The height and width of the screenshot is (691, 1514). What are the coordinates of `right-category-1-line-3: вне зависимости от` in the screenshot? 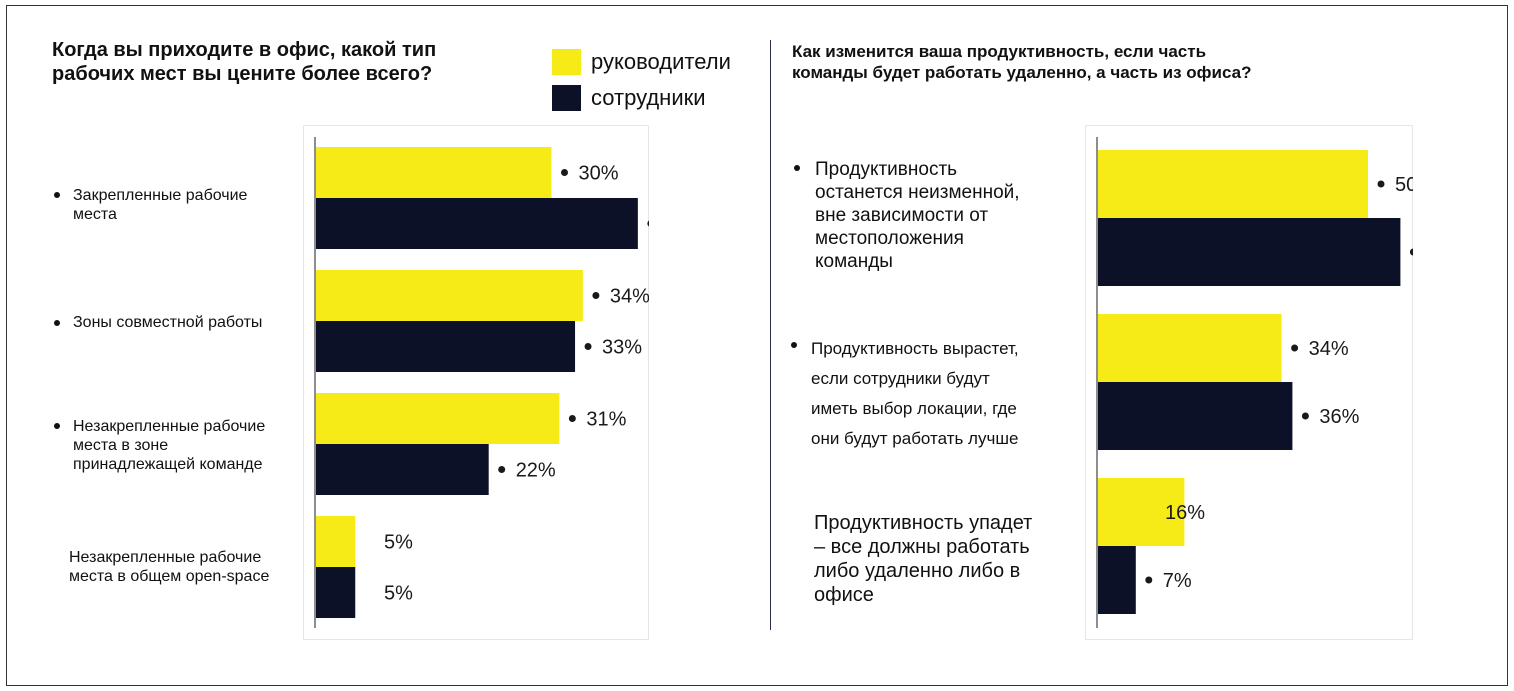 It's located at (902, 215).